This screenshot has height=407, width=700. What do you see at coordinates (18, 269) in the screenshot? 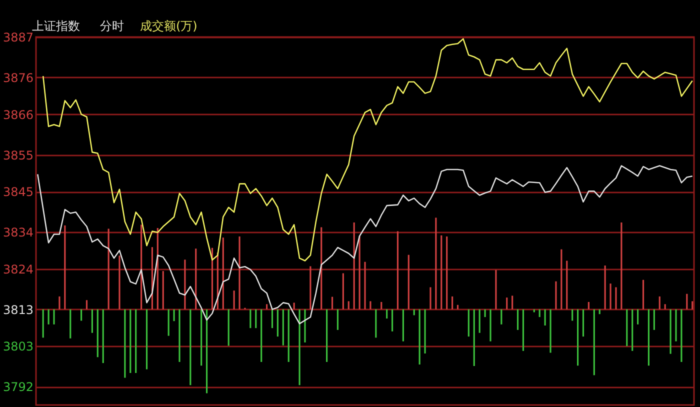
I see `y-tick-label: 3824` at bounding box center [18, 269].